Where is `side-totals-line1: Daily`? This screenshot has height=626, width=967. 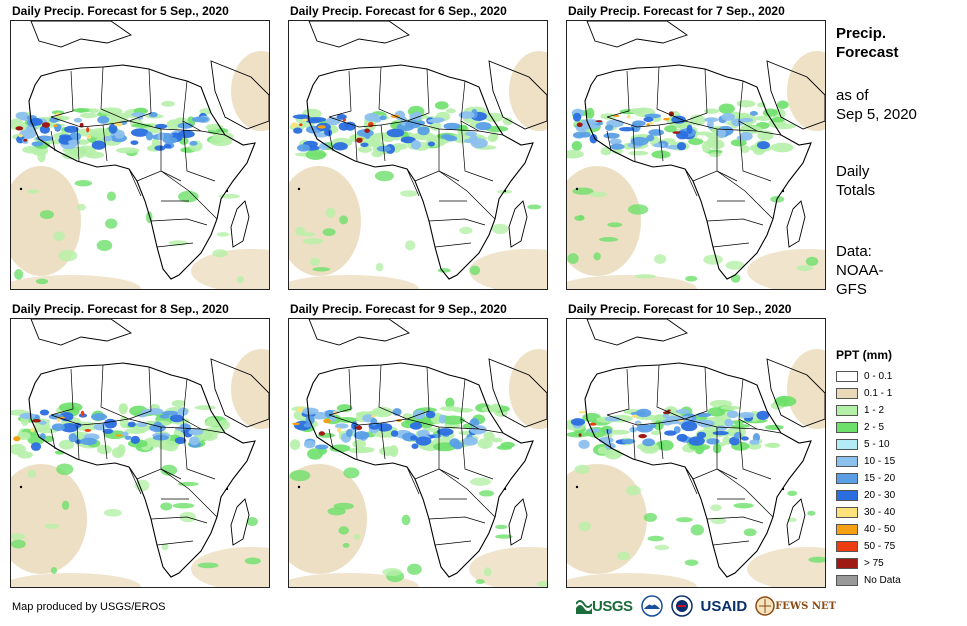 side-totals-line1: Daily is located at coordinates (853, 171).